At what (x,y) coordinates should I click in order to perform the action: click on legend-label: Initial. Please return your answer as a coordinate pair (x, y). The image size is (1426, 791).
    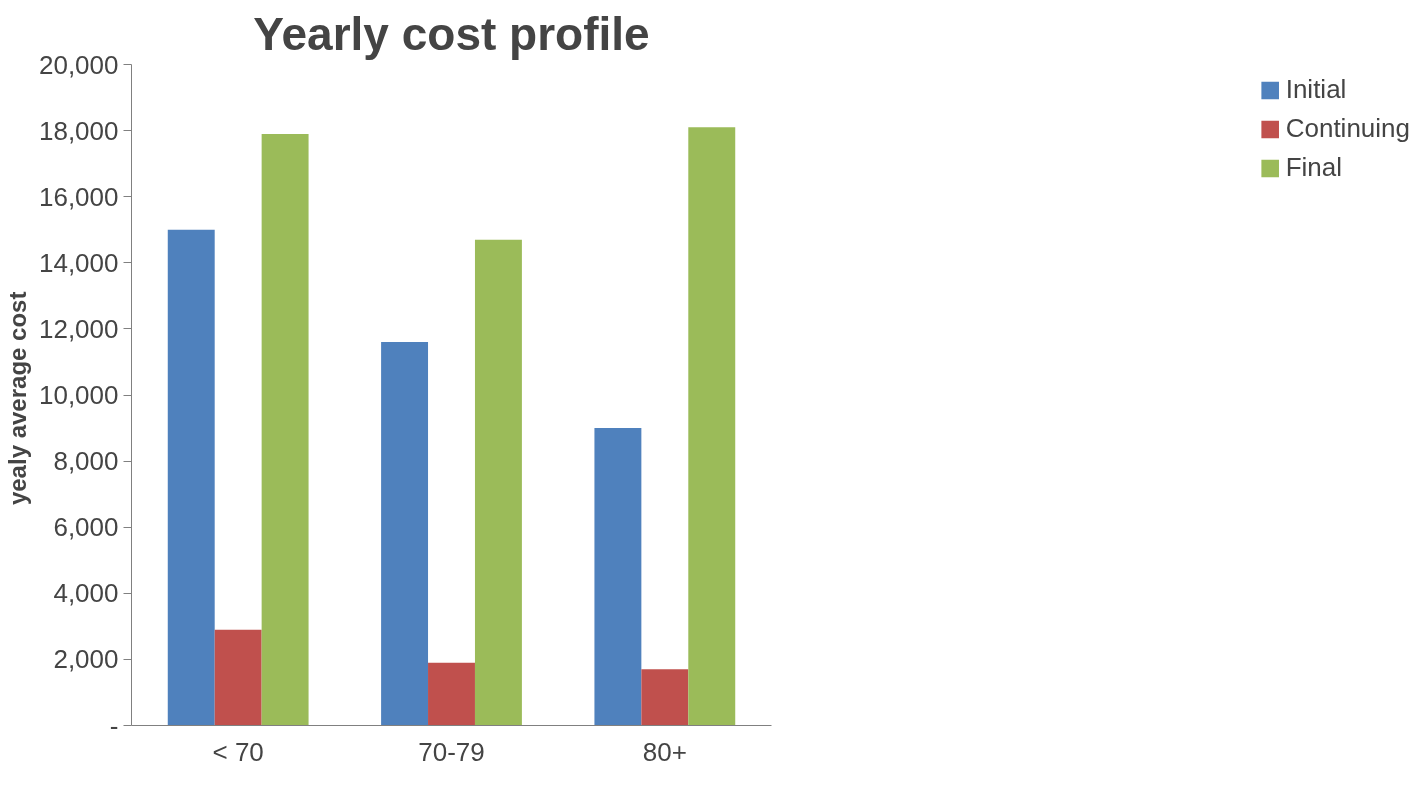
    Looking at the image, I should click on (1316, 89).